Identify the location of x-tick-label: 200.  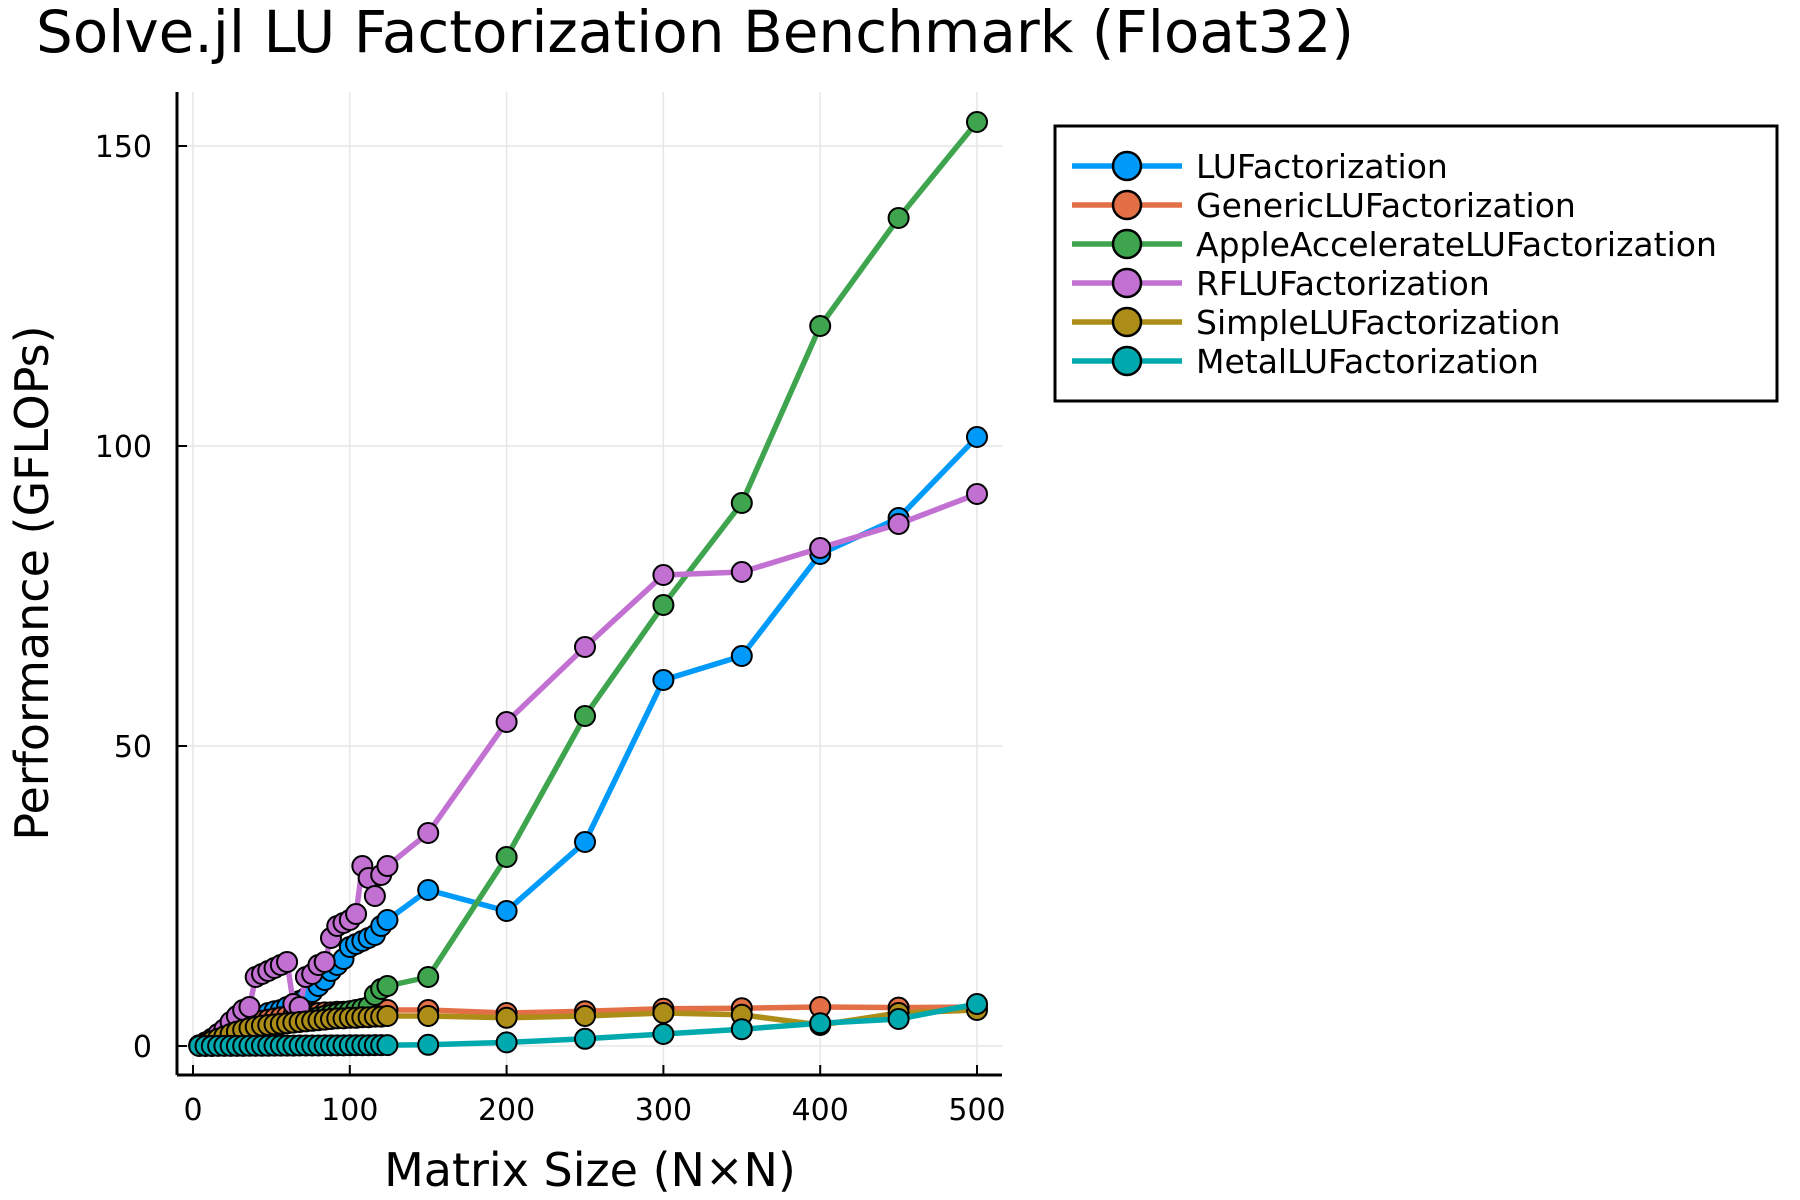
(506, 1110).